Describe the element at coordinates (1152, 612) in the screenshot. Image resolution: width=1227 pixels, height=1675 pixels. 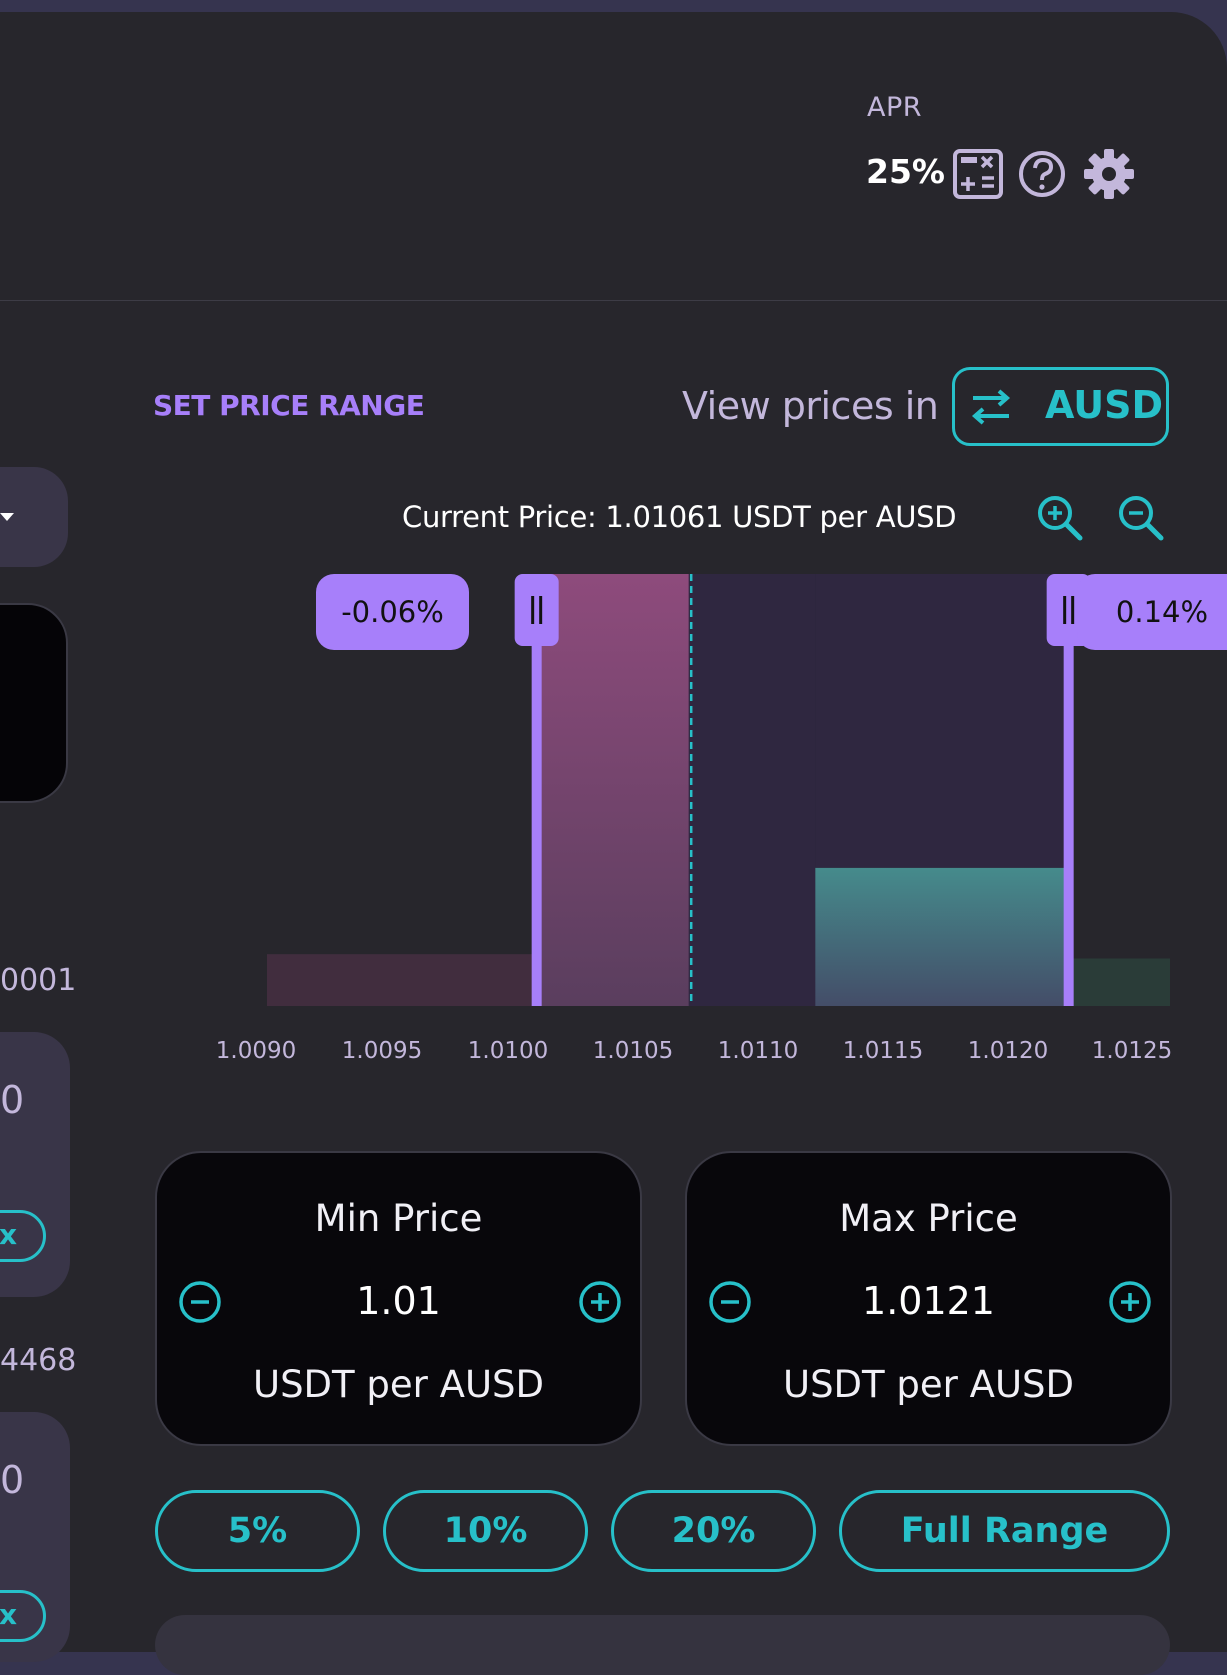
I see `max-range-percent-badge: 0.14%` at that location.